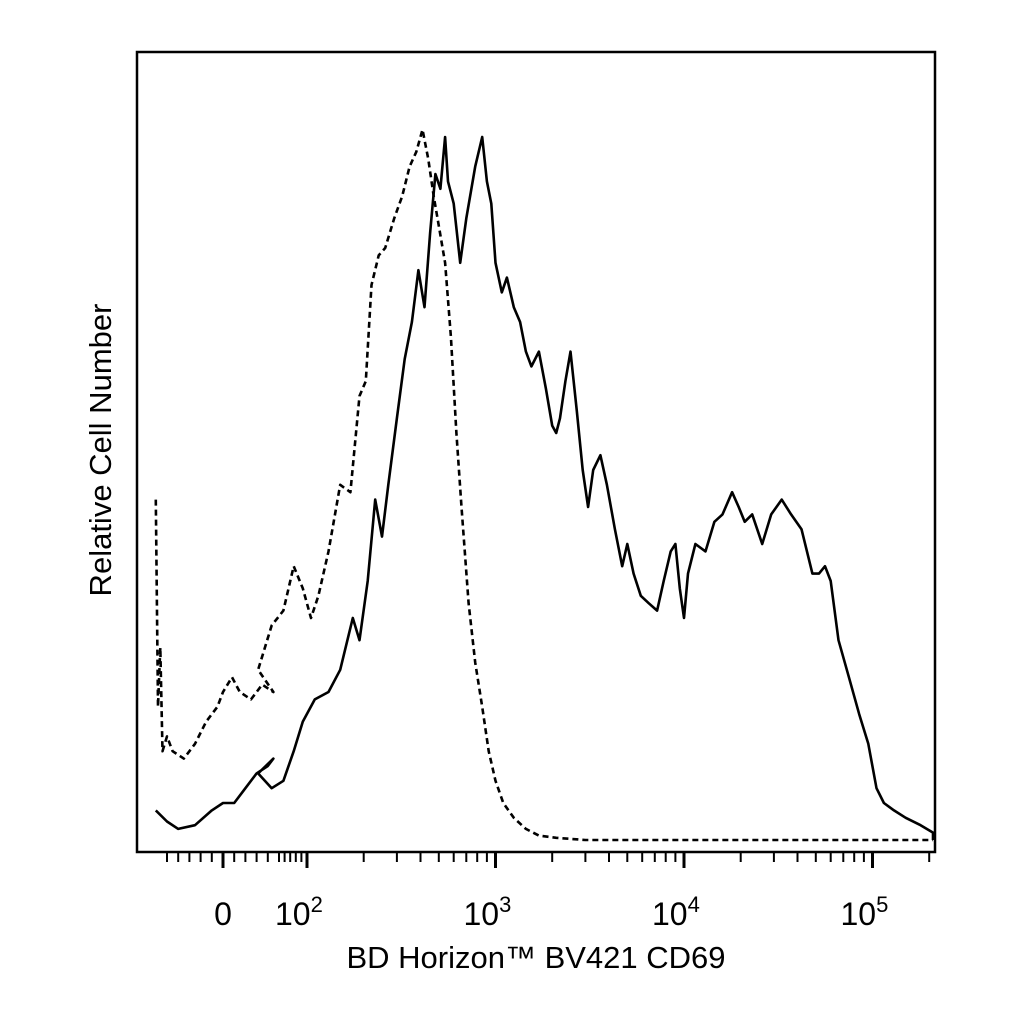 The height and width of the screenshot is (1024, 1024). Describe the element at coordinates (551, 912) in the screenshot. I see `x-axis-tick-labels: 0 10² 10³ 10⁴ 10⁵` at that location.